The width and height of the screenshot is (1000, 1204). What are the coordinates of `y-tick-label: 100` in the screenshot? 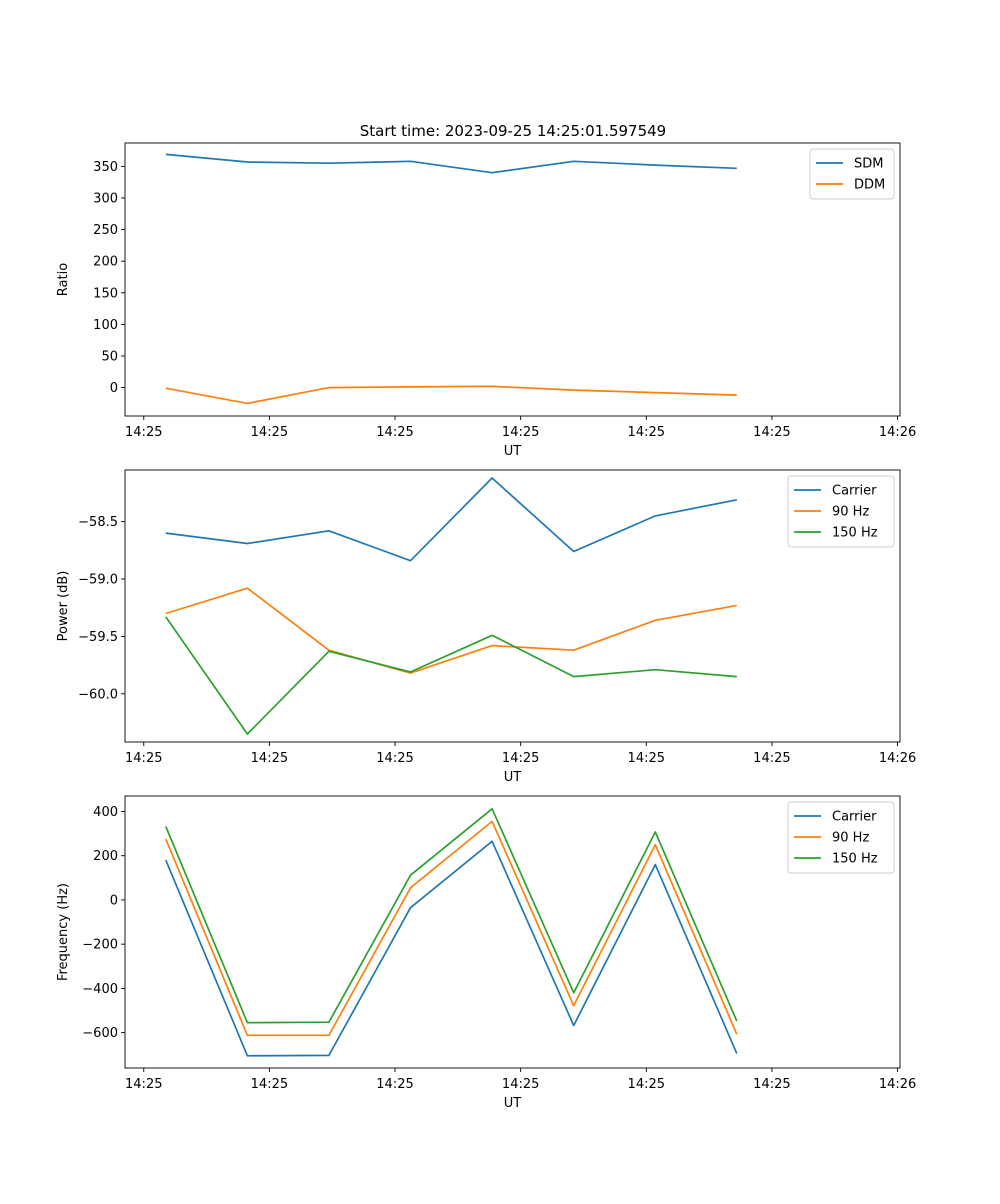 It's located at (105, 325).